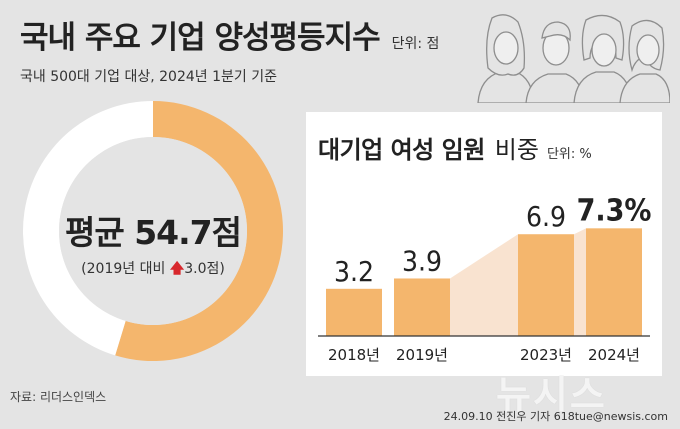 The height and width of the screenshot is (429, 680). What do you see at coordinates (58, 397) in the screenshot?
I see `source-note: 자료: 리더스인덱스` at bounding box center [58, 397].